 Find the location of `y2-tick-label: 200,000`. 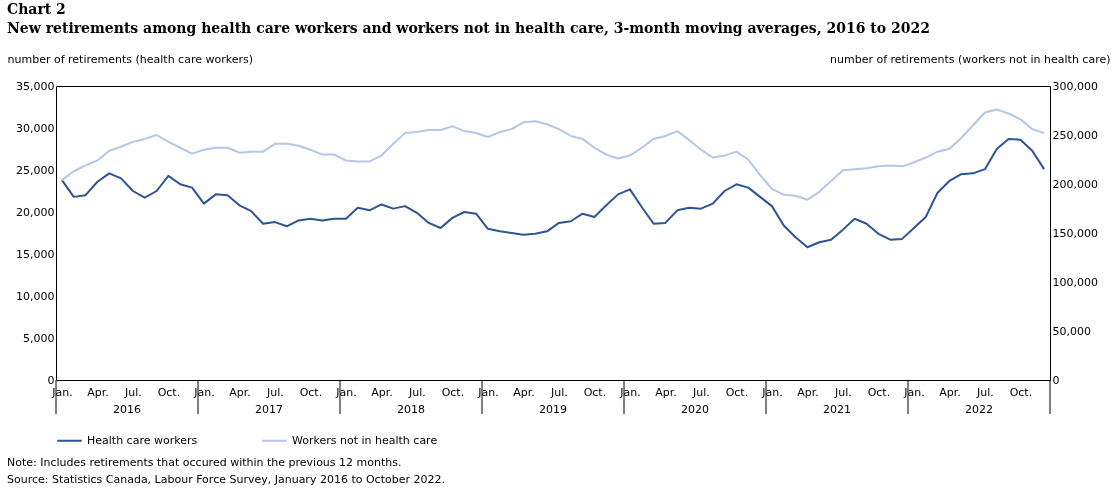

y2-tick-label: 200,000 is located at coordinates (1075, 184).